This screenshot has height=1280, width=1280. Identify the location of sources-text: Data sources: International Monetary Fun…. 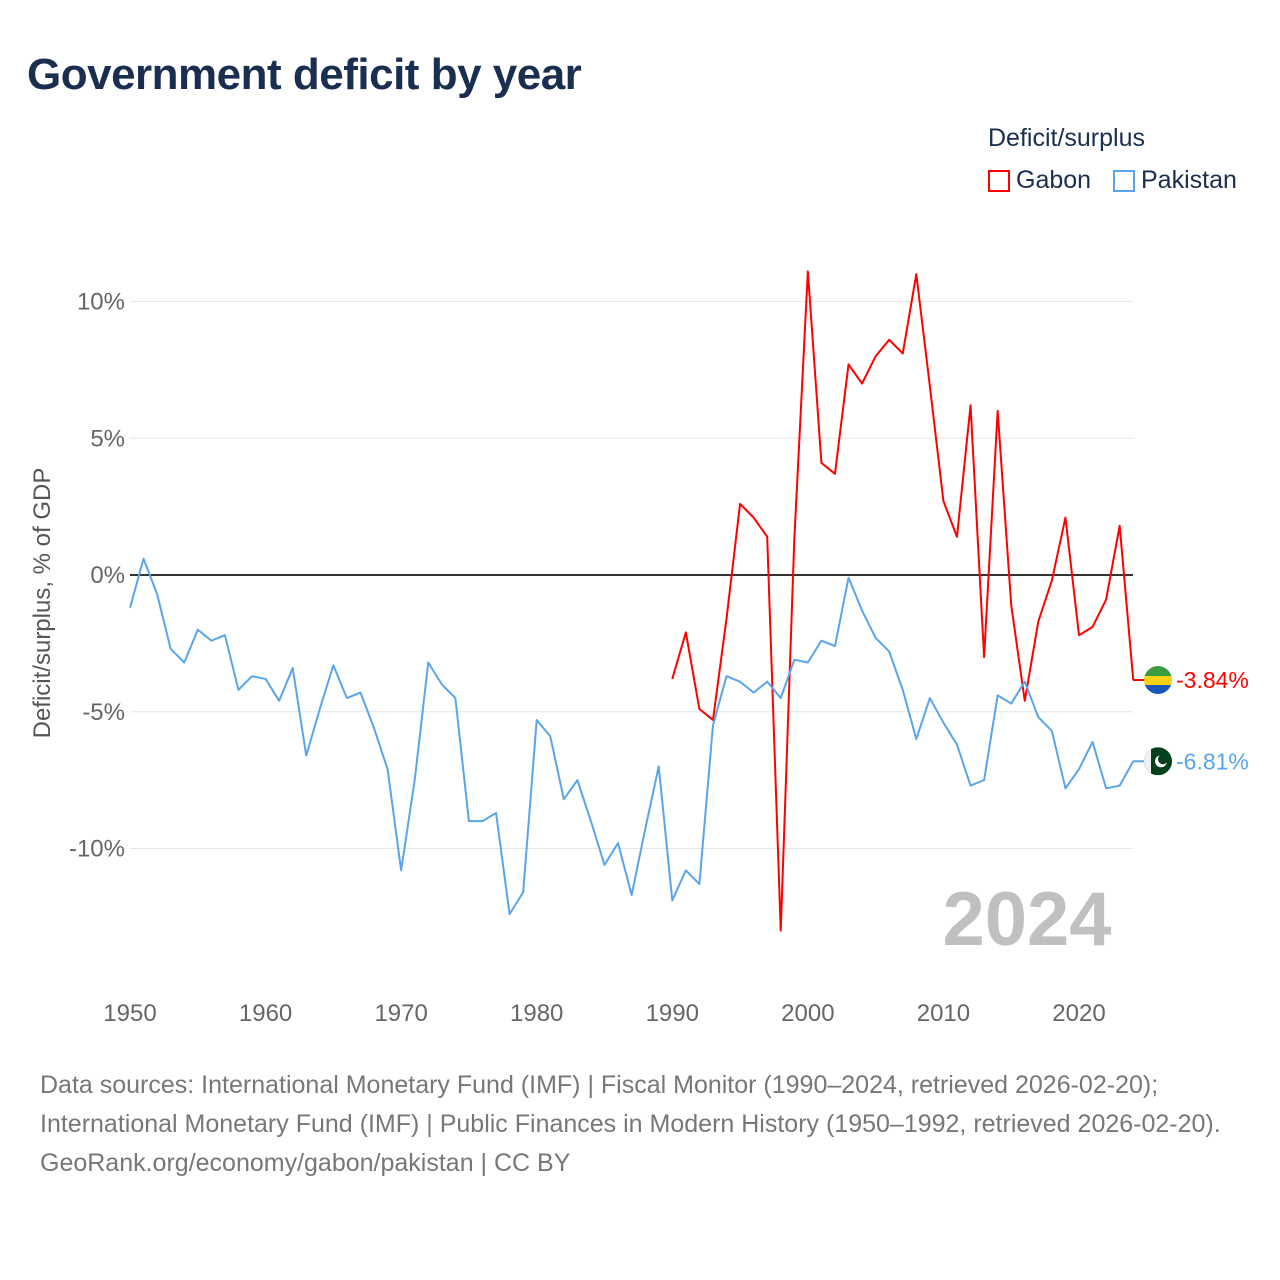
(630, 1104).